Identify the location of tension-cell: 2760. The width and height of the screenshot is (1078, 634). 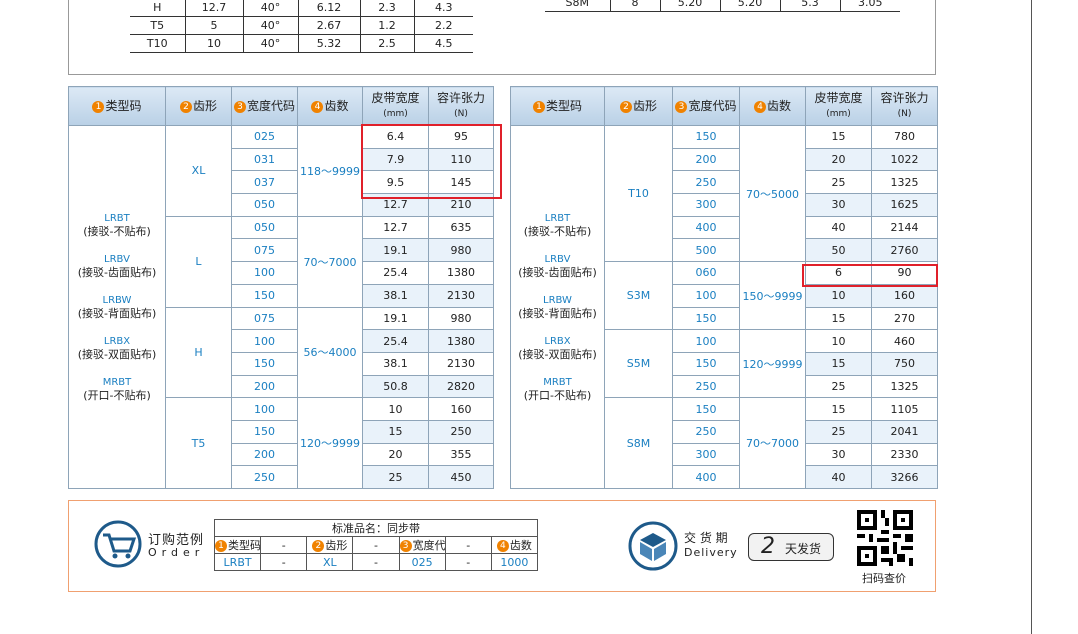
(904, 250).